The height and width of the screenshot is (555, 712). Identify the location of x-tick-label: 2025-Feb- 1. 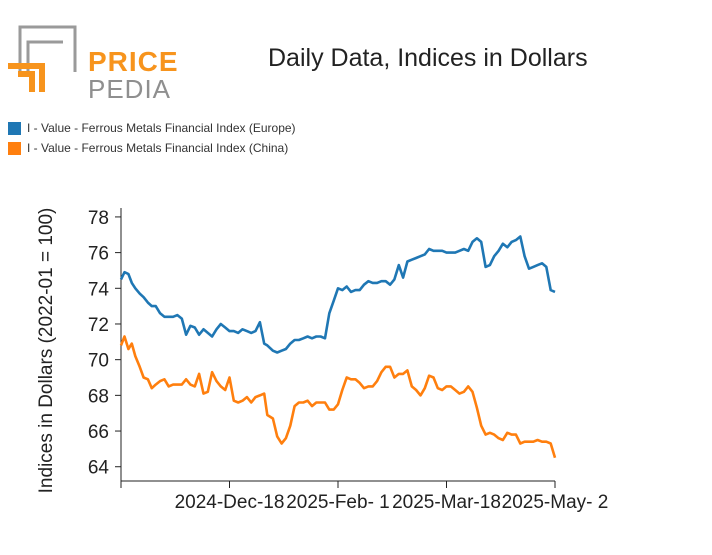
(338, 502).